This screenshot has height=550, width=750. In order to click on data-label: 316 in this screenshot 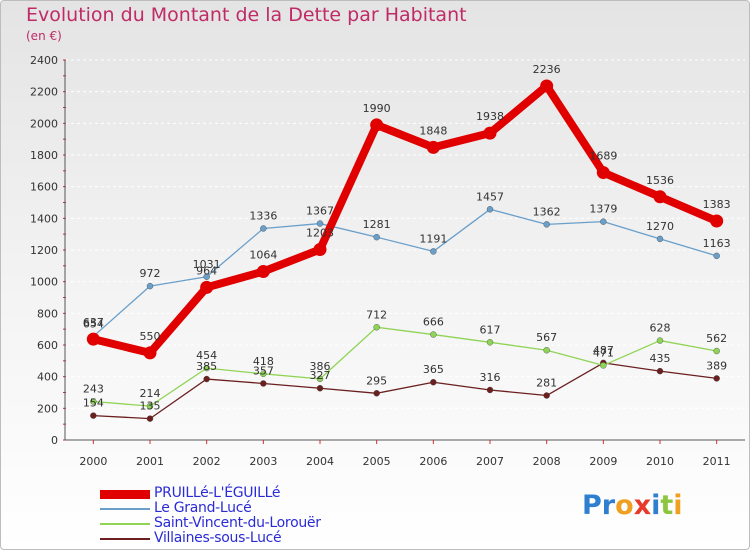, I will do `click(490, 377)`.